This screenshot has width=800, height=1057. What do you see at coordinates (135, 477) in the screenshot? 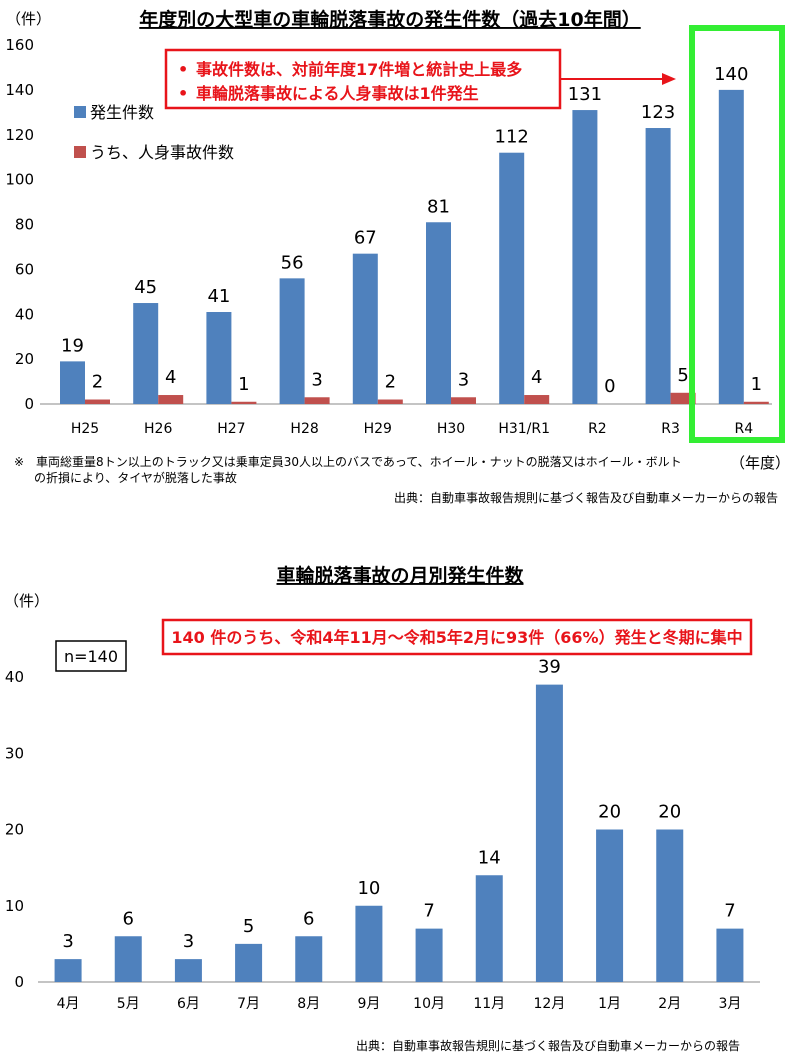
I see `top-note-line-2: の折損により、タイヤが脱落した事故` at bounding box center [135, 477].